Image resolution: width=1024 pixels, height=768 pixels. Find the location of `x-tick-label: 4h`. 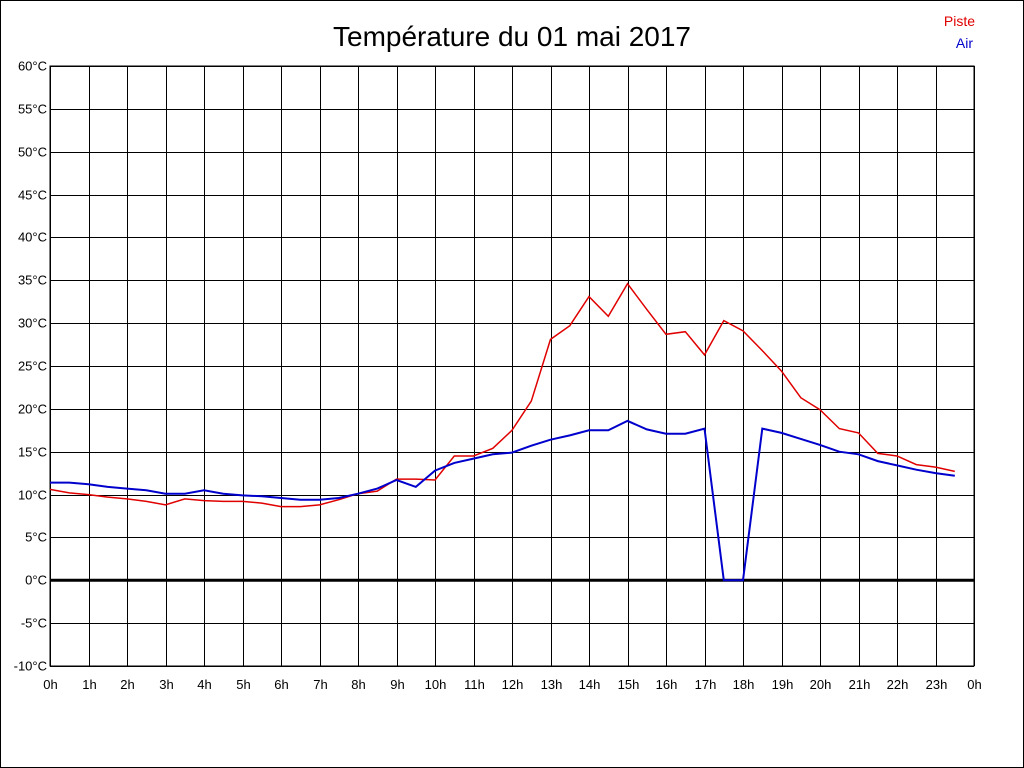

x-tick-label: 4h is located at coordinates (204, 684).